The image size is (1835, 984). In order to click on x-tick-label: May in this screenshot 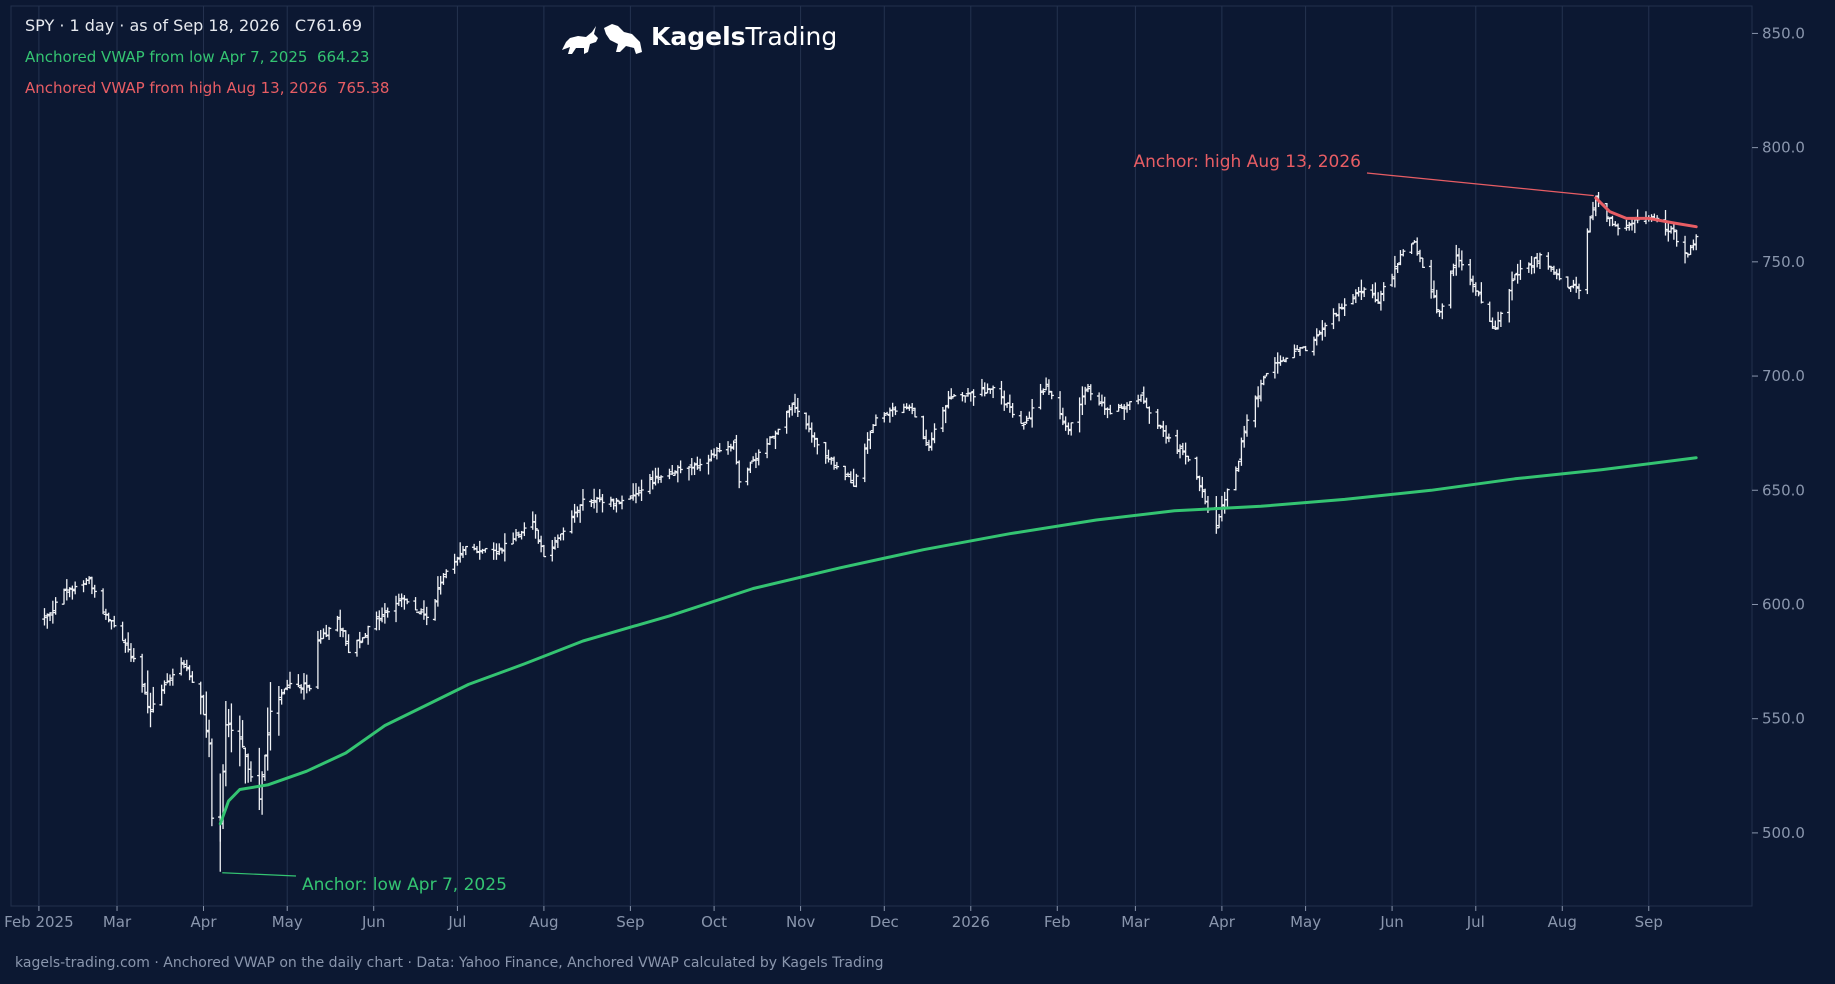, I will do `click(1305, 922)`.